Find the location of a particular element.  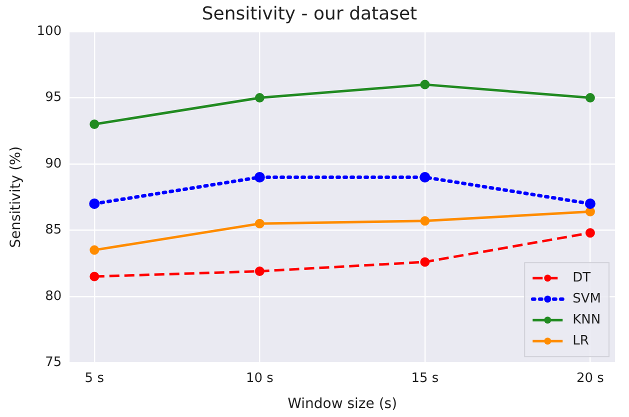

y-tick-label: 80 is located at coordinates (53, 296).